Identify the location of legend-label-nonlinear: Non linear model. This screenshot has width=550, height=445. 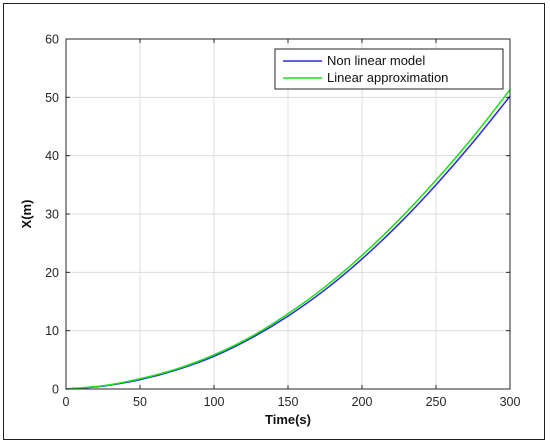
(376, 60).